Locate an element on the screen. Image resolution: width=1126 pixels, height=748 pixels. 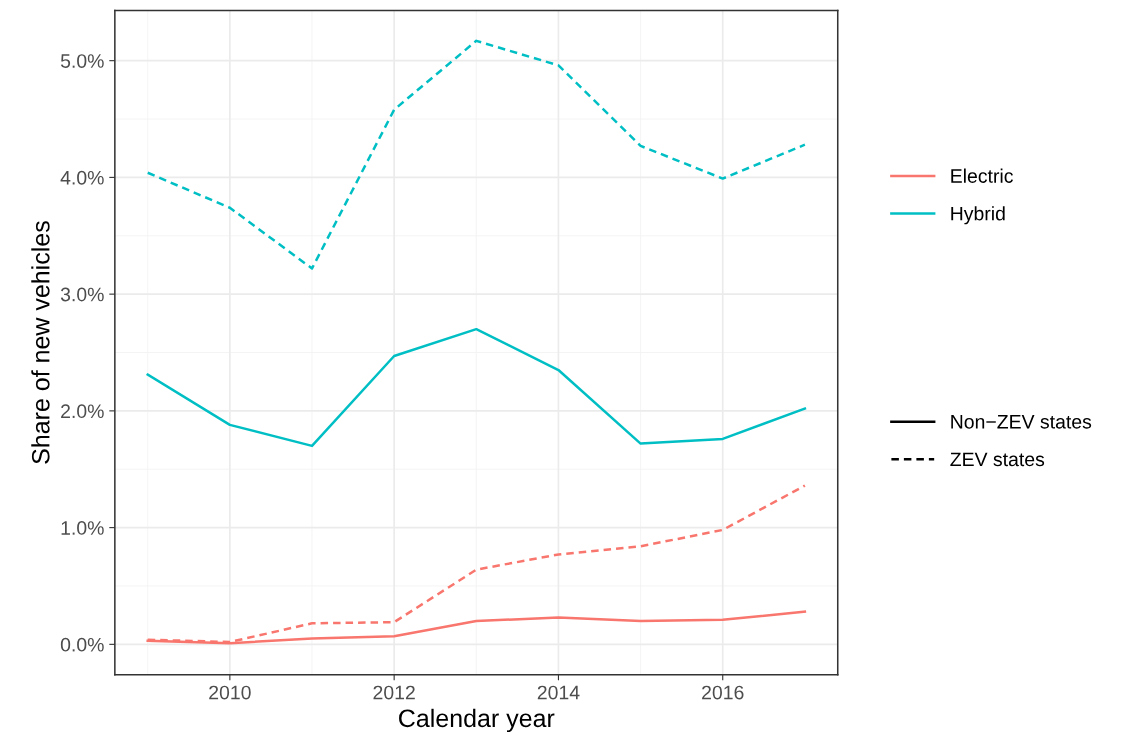
x-axis-title: Calendar year is located at coordinates (477, 720).